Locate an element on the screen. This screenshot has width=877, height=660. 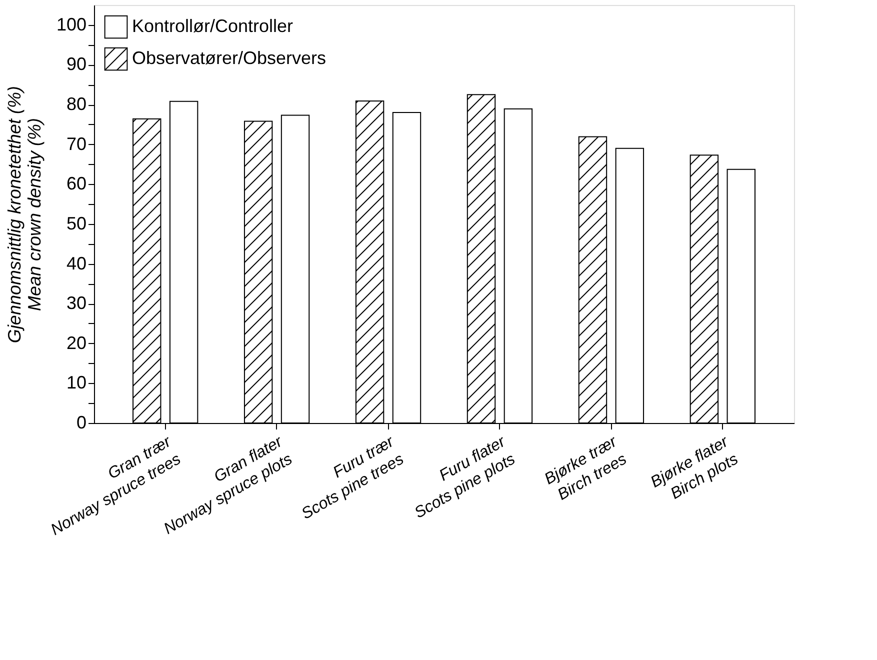
y-tick-label: 80 is located at coordinates (76, 104).